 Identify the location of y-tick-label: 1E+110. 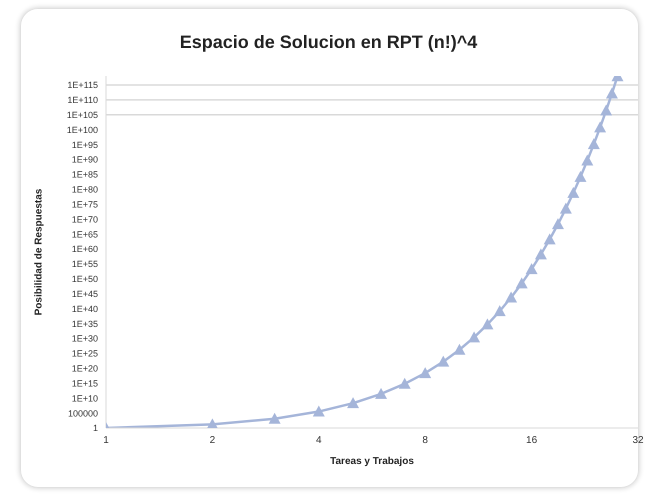
(82, 100).